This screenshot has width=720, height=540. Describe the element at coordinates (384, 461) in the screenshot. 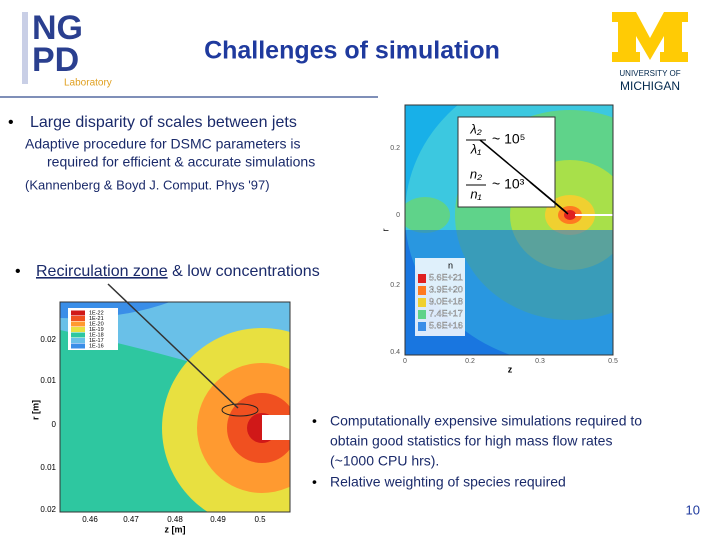

I see `bullet-text: (~1000 CPU hrs).` at that location.